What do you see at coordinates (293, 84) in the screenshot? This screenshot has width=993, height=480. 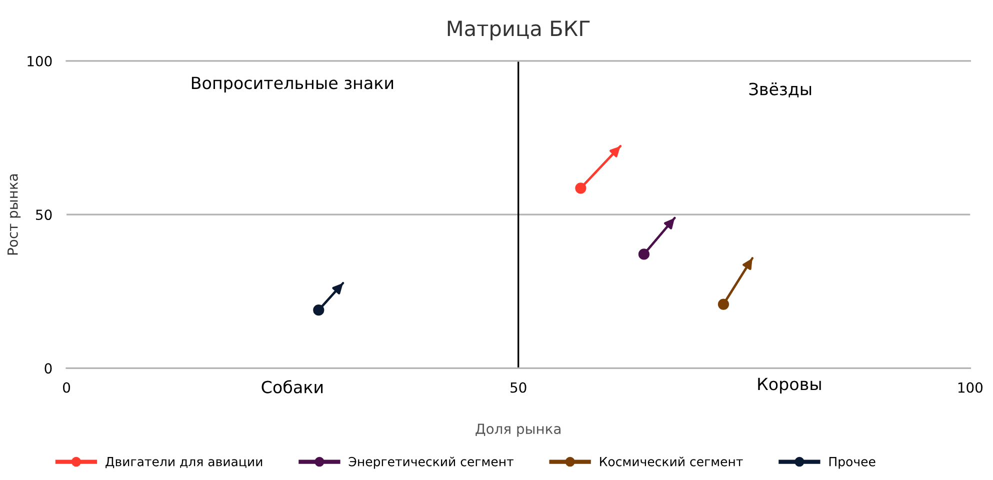 I see `annotation: Вопросительные знаки` at bounding box center [293, 84].